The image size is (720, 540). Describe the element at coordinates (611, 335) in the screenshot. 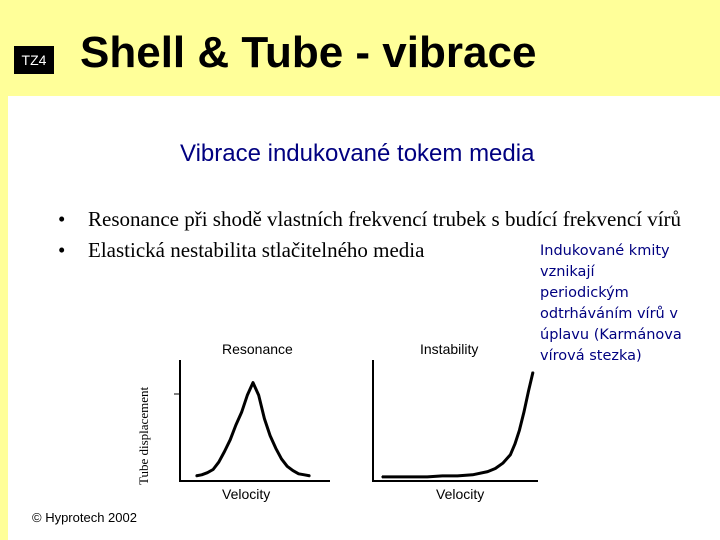

I see `side-note-line: úplavu (Karmánova` at that location.